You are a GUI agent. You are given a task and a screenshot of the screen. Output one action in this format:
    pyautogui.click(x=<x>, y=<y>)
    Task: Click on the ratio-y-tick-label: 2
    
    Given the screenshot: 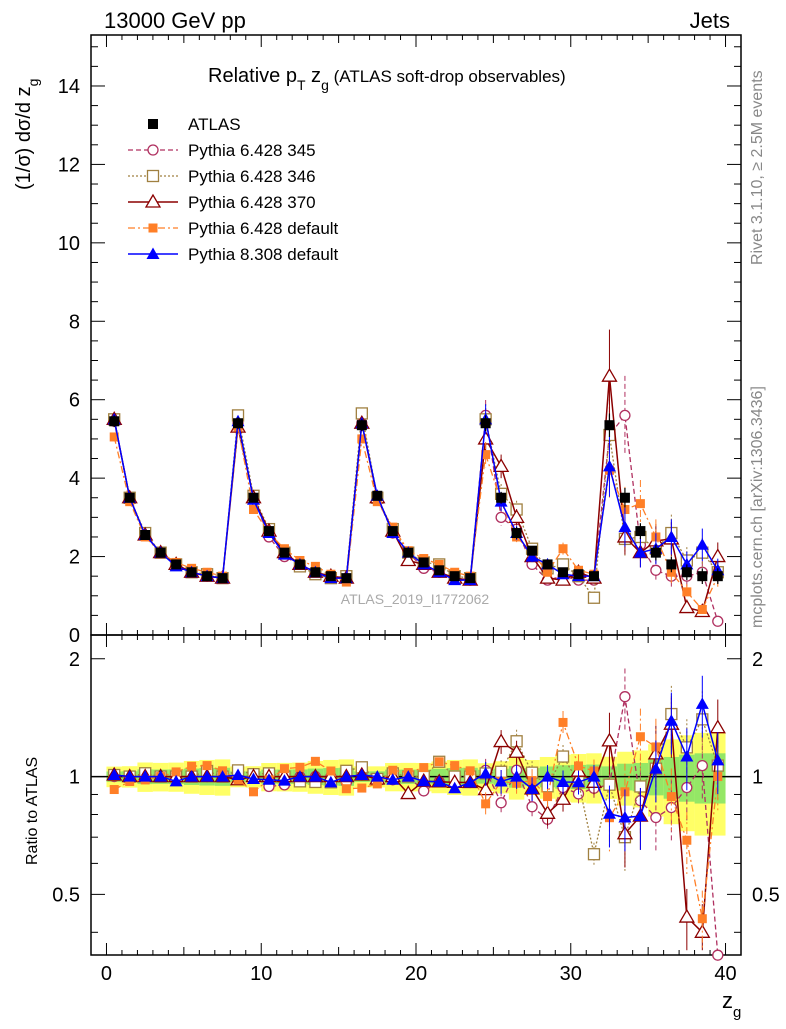 What is the action you would take?
    pyautogui.click(x=74, y=660)
    